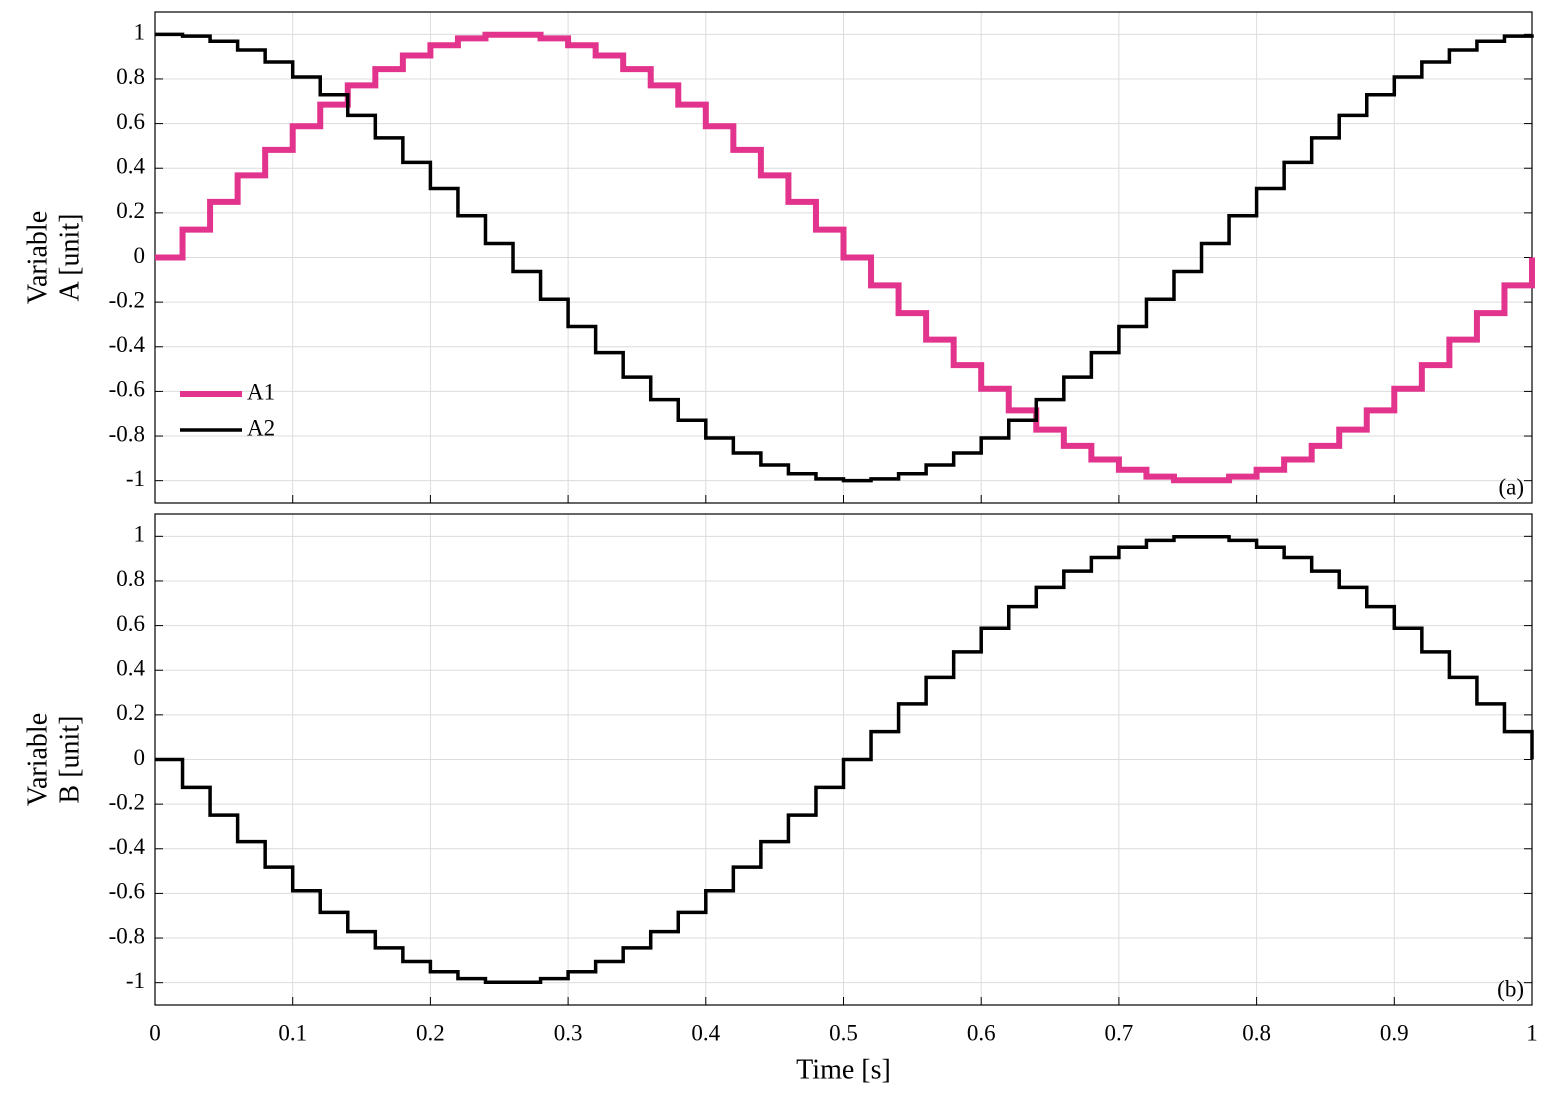  Describe the element at coordinates (1511, 486) in the screenshot. I see `panel-label: (a)` at that location.